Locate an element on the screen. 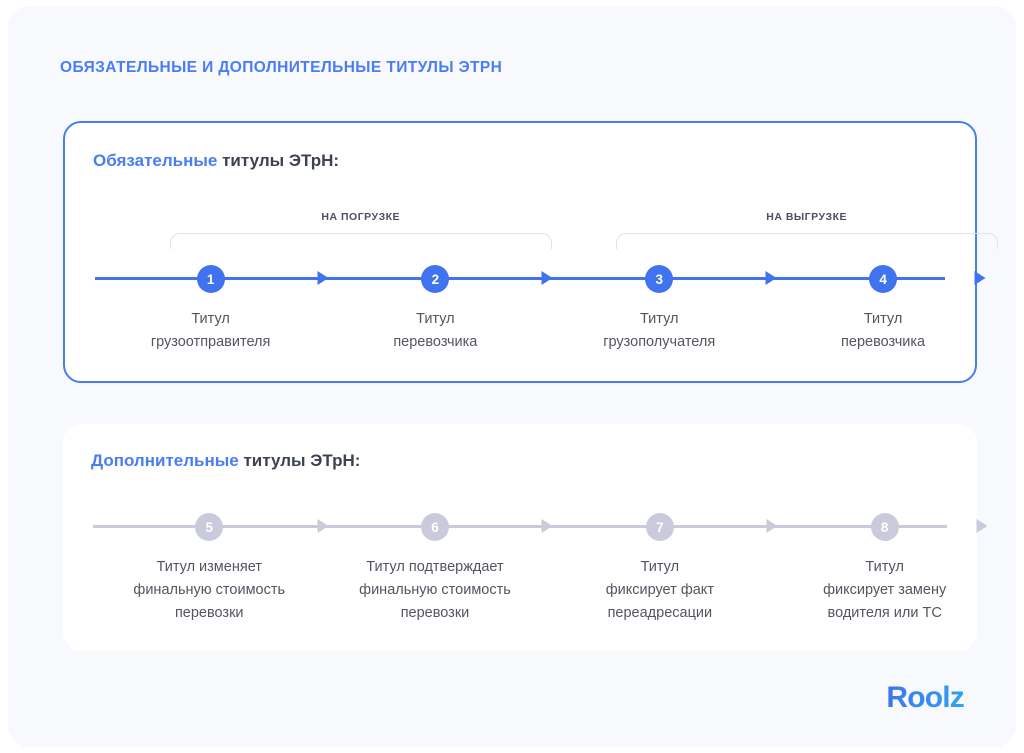 The image size is (1024, 753). mandatory-heading-rest: титулы ЭТрН: is located at coordinates (278, 160).